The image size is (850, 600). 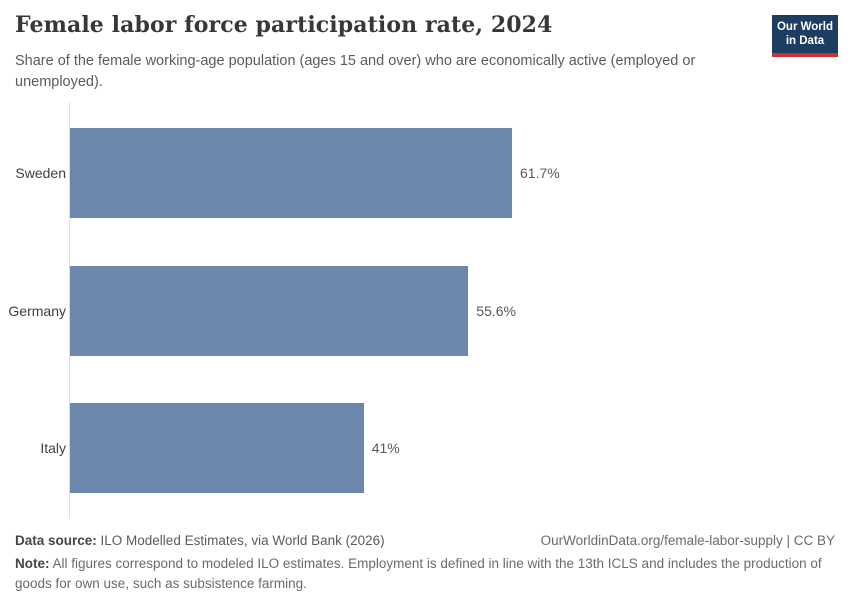 What do you see at coordinates (805, 41) in the screenshot?
I see `owid-logo-line2: in Data` at bounding box center [805, 41].